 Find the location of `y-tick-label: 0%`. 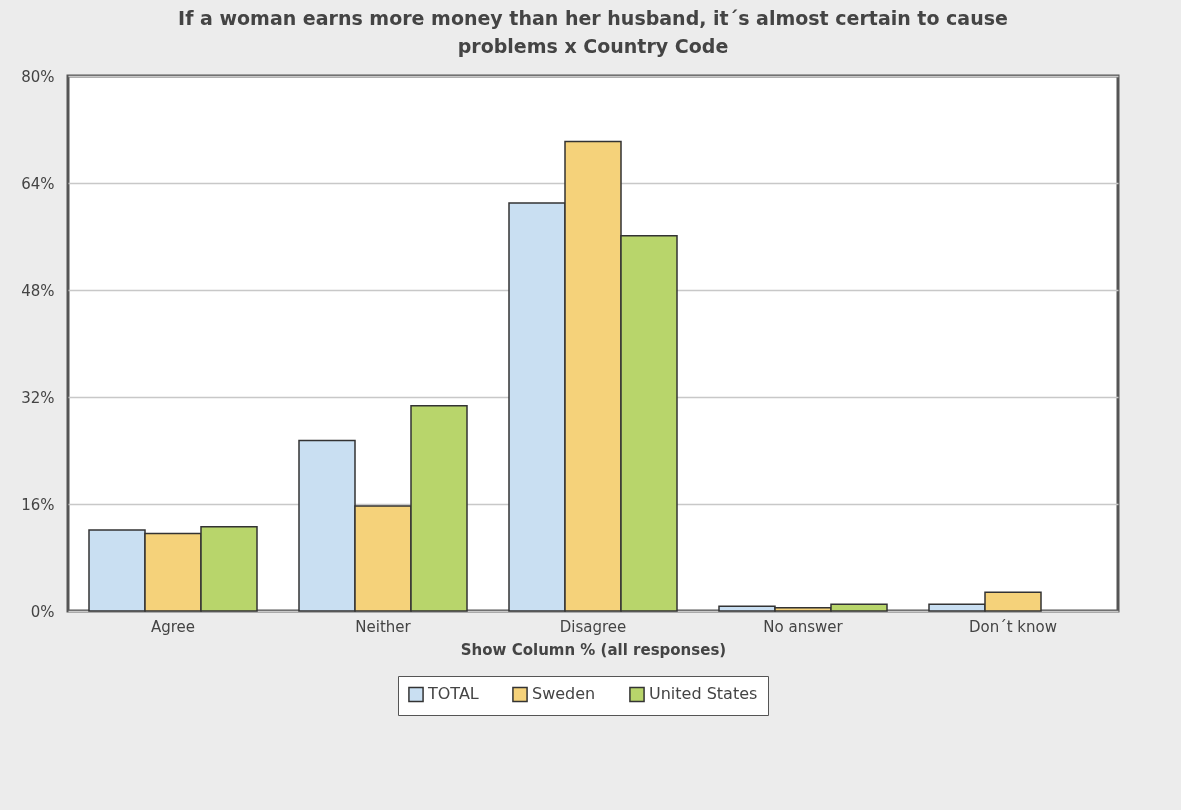

y-tick-label: 0% is located at coordinates (42, 611).